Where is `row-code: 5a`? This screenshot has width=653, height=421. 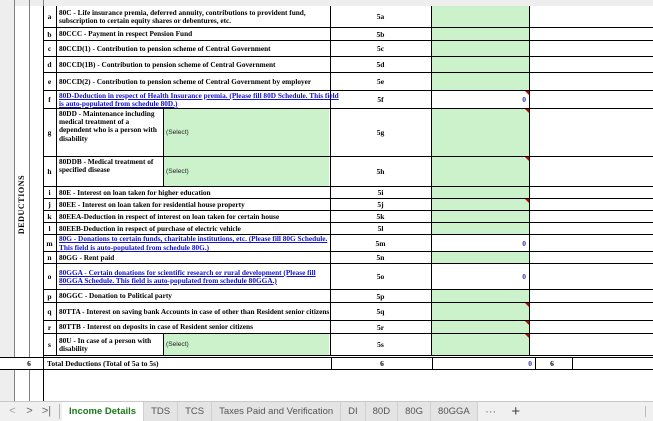
row-code: 5a is located at coordinates (380, 16).